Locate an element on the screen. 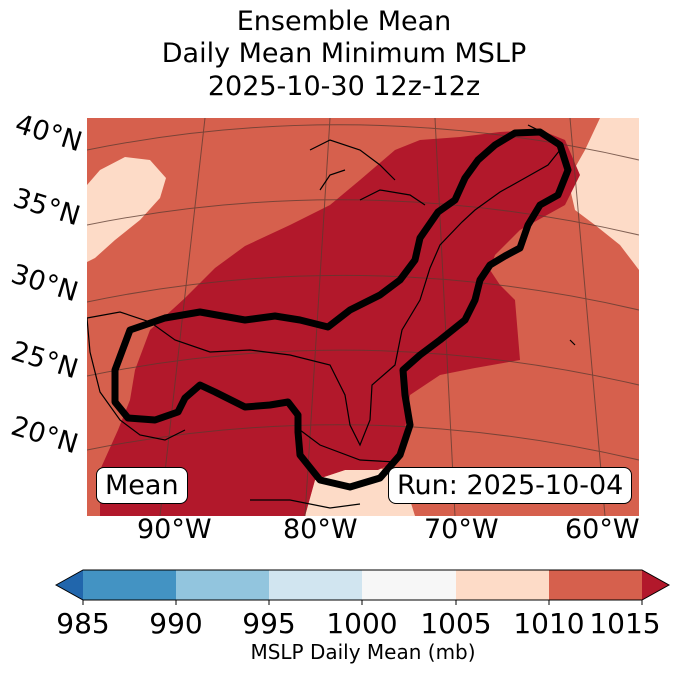 The width and height of the screenshot is (688, 674). lon-label-60w: 60°W is located at coordinates (602, 529).